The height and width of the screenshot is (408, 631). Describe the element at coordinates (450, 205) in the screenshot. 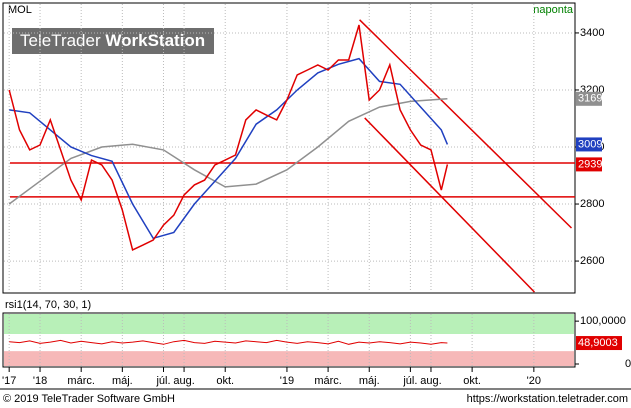

I see `trend-line` at that location.